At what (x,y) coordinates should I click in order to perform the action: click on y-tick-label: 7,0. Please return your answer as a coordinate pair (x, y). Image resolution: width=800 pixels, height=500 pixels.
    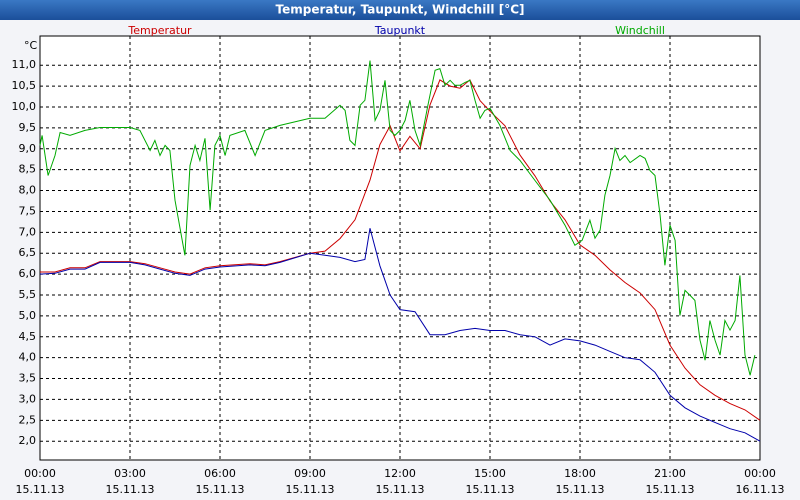
    Looking at the image, I should click on (28, 231).